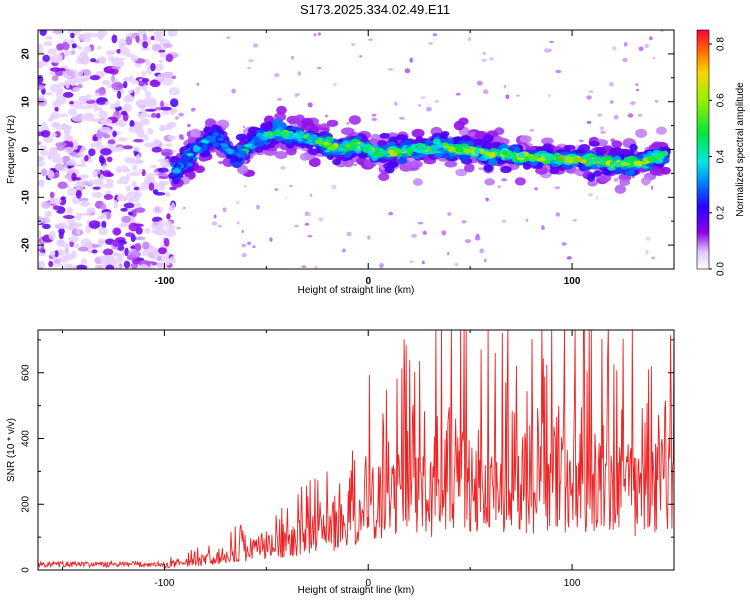 This screenshot has height=600, width=750. What do you see at coordinates (356, 290) in the screenshot?
I see `top-x-axis-label: Height of straight line (km)` at bounding box center [356, 290].